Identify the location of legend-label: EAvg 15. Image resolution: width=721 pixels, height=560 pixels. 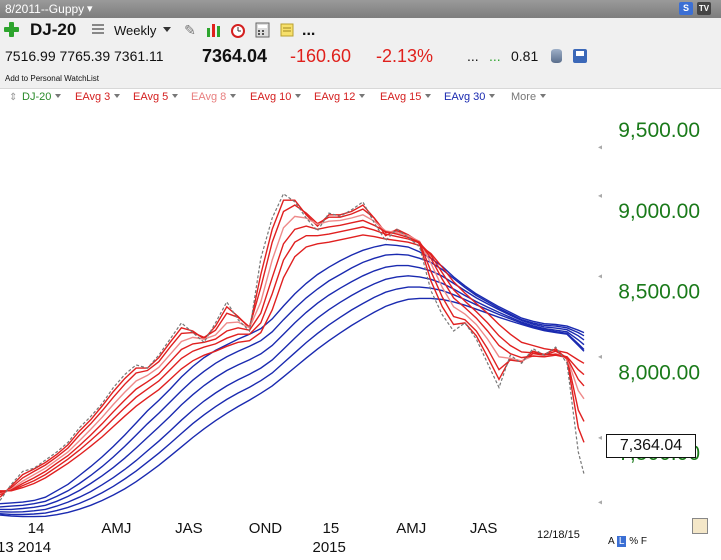
(401, 97).